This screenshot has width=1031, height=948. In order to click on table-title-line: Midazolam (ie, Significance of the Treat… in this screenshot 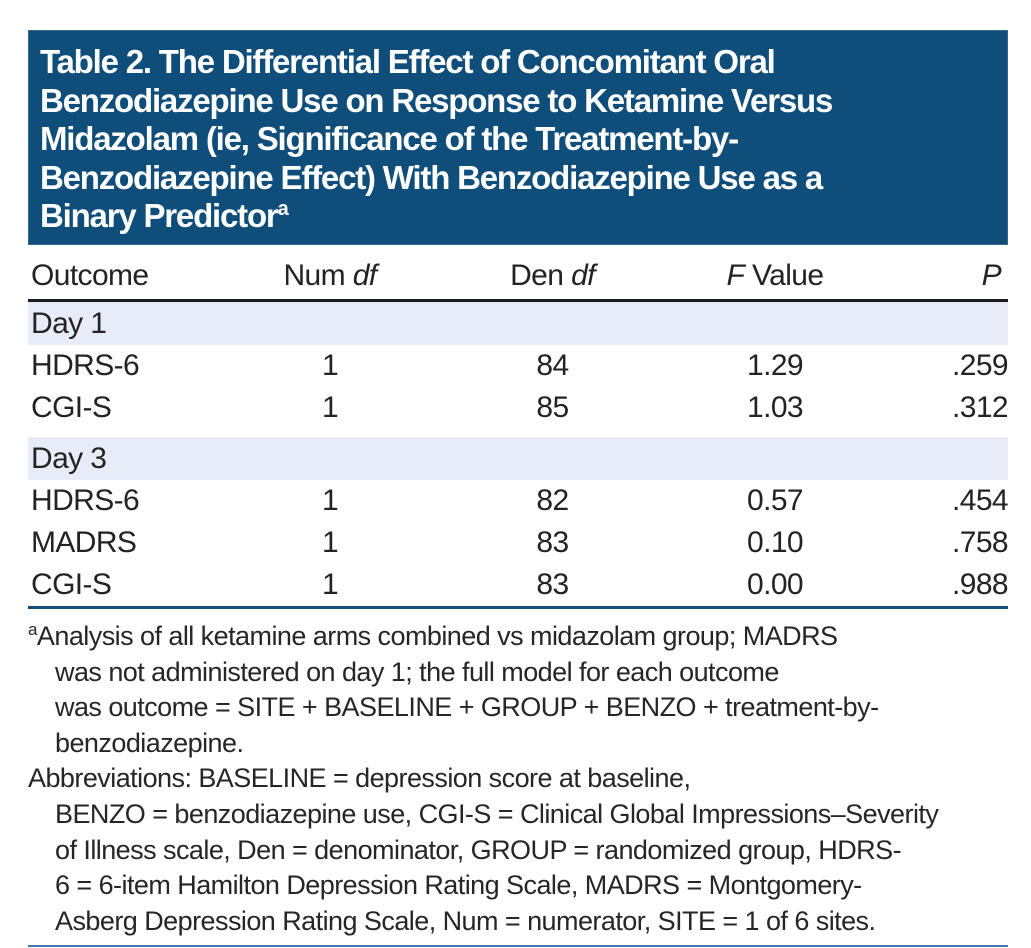, I will do `click(389, 138)`.